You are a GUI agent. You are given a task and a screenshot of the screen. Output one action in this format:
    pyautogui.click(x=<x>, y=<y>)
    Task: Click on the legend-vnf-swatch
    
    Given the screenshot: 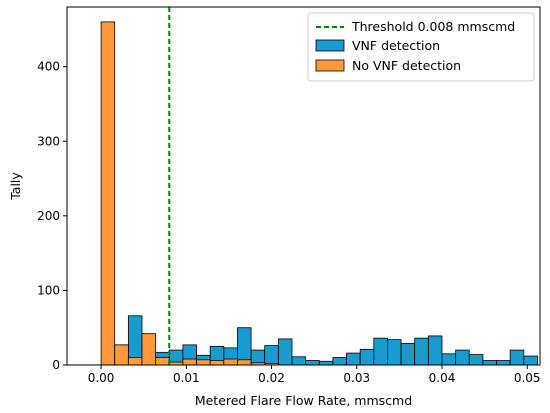 What is the action you would take?
    pyautogui.click(x=330, y=45)
    